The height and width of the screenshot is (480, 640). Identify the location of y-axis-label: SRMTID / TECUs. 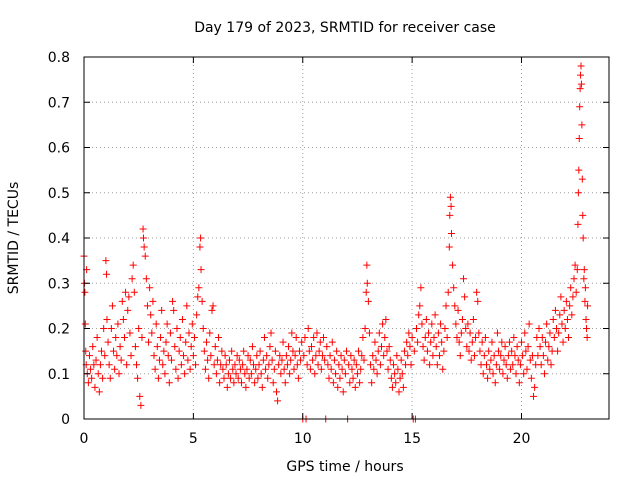
(14, 238).